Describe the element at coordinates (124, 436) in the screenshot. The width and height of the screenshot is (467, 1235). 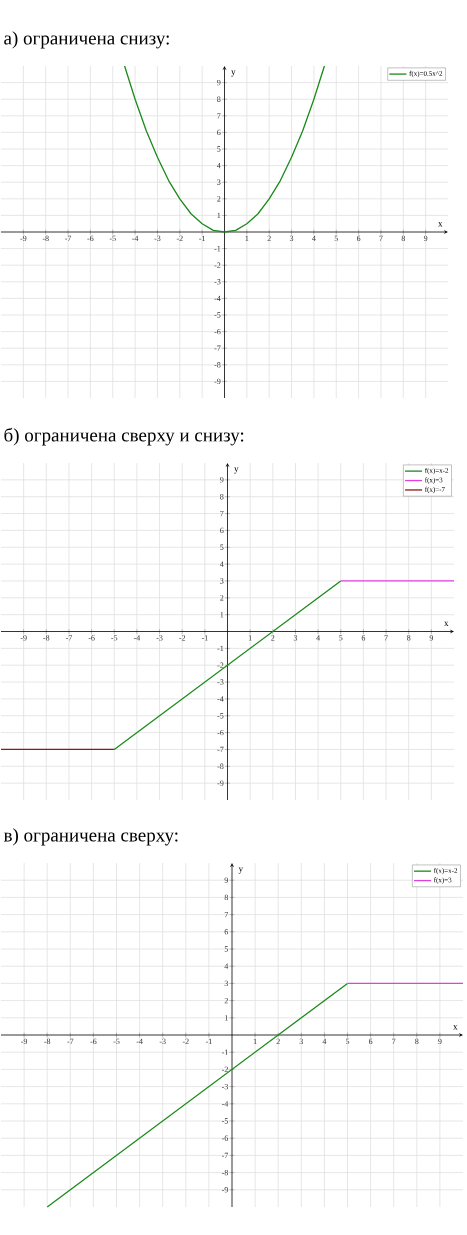
I see `chart-title: б) ограничена сверху и снизу:` at that location.